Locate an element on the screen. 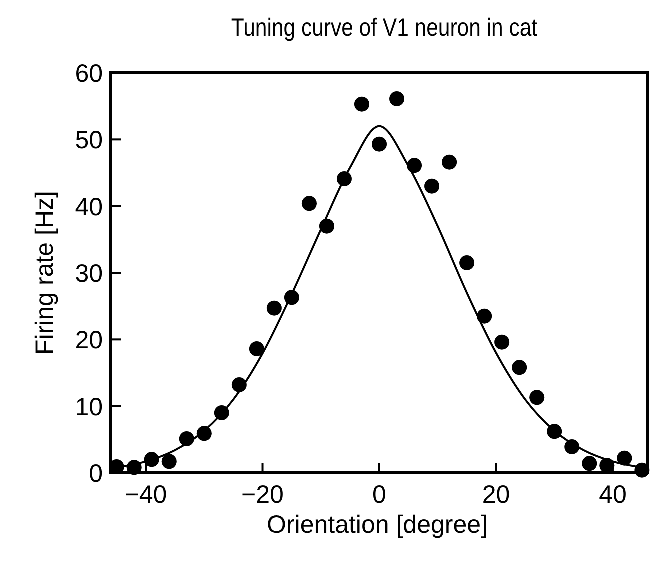 This screenshot has height=566, width=660. y-axis-title: Firing rate [Hz] is located at coordinates (45, 273).